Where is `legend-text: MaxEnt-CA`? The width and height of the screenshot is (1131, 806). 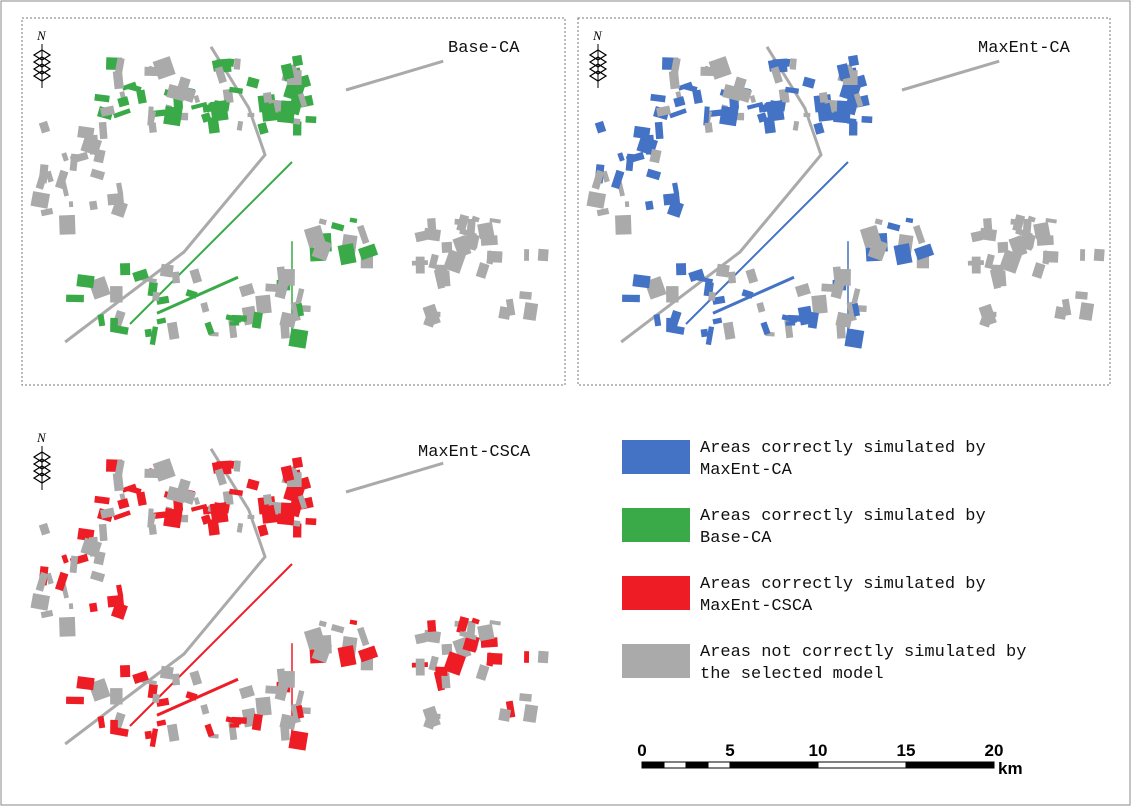 legend-text: MaxEnt-CA is located at coordinates (746, 470).